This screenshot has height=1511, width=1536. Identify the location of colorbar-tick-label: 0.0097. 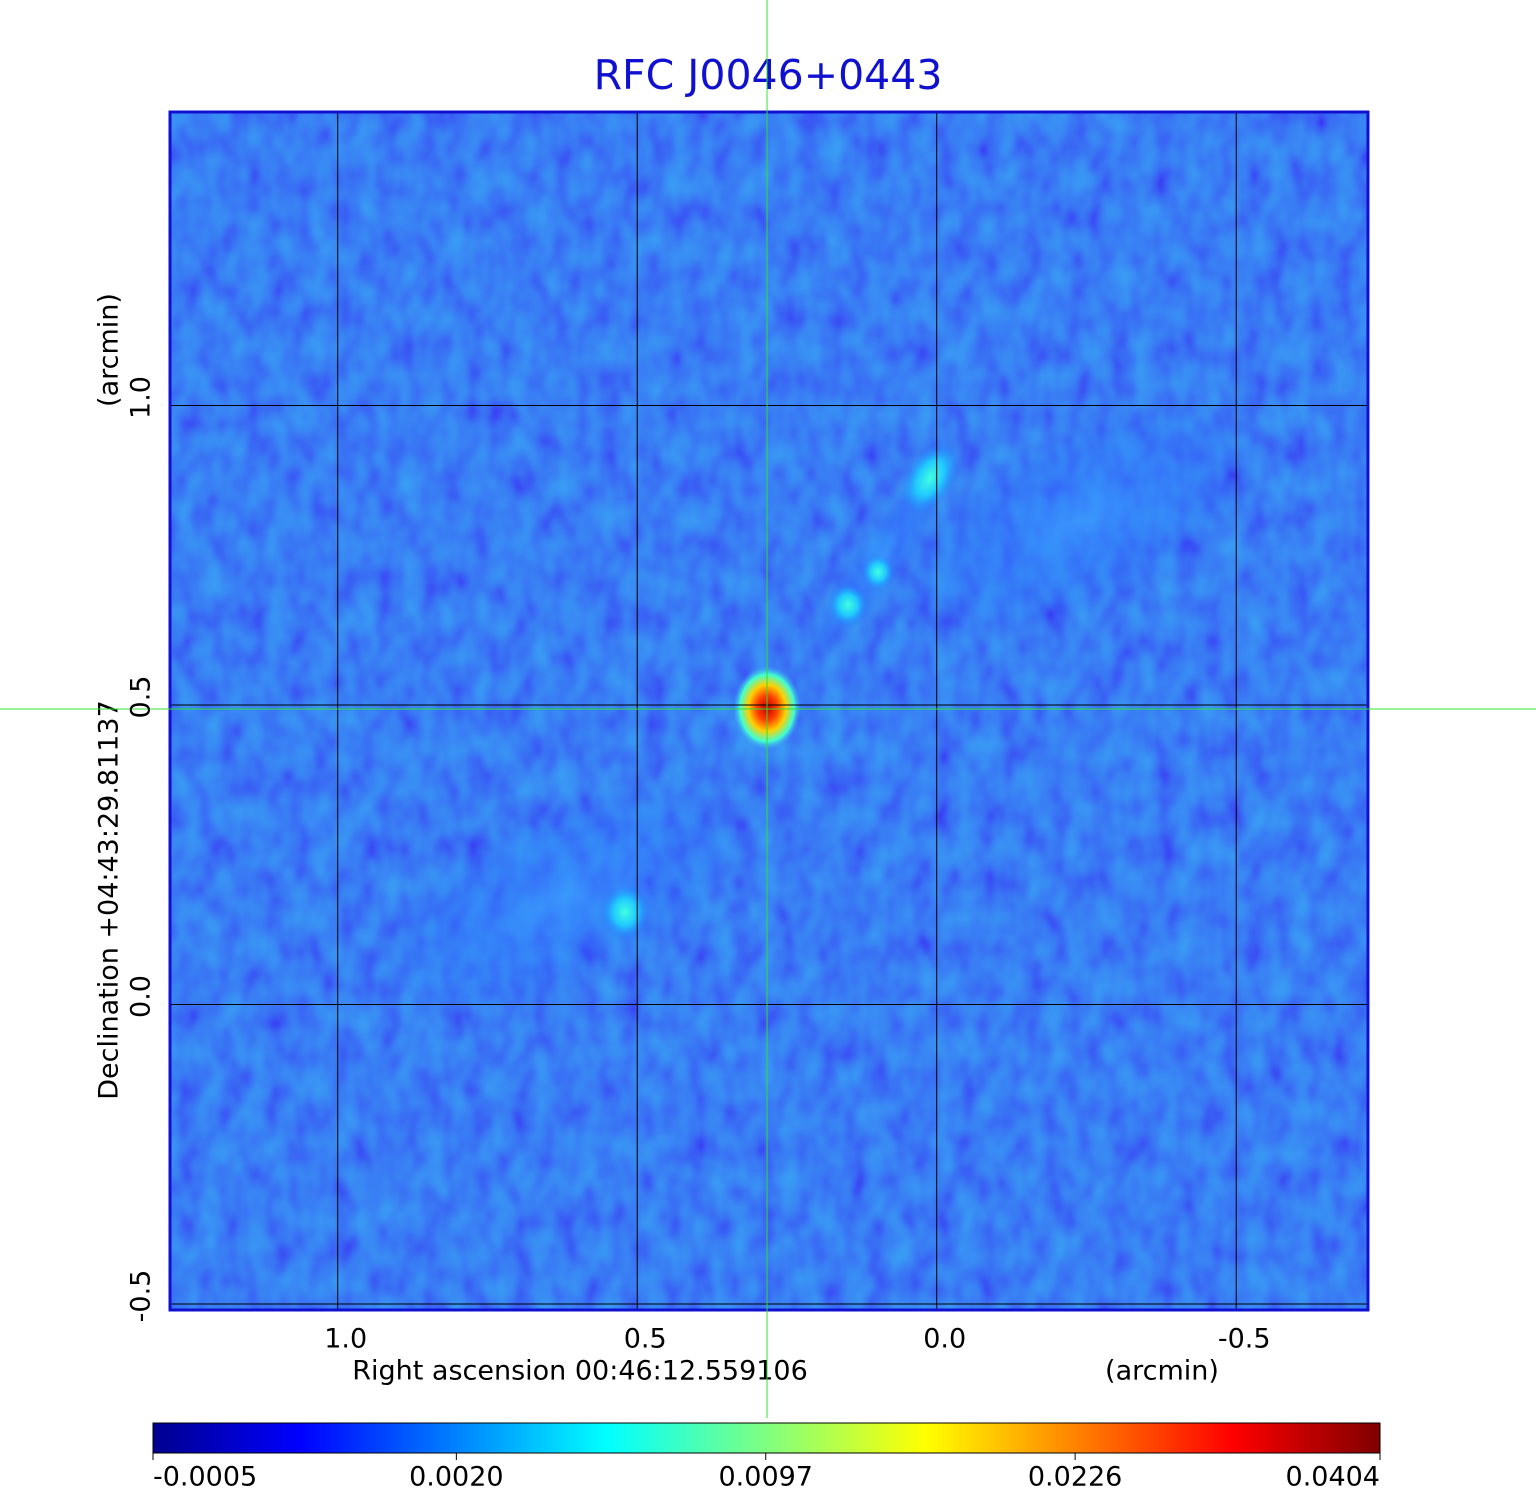
(766, 1477).